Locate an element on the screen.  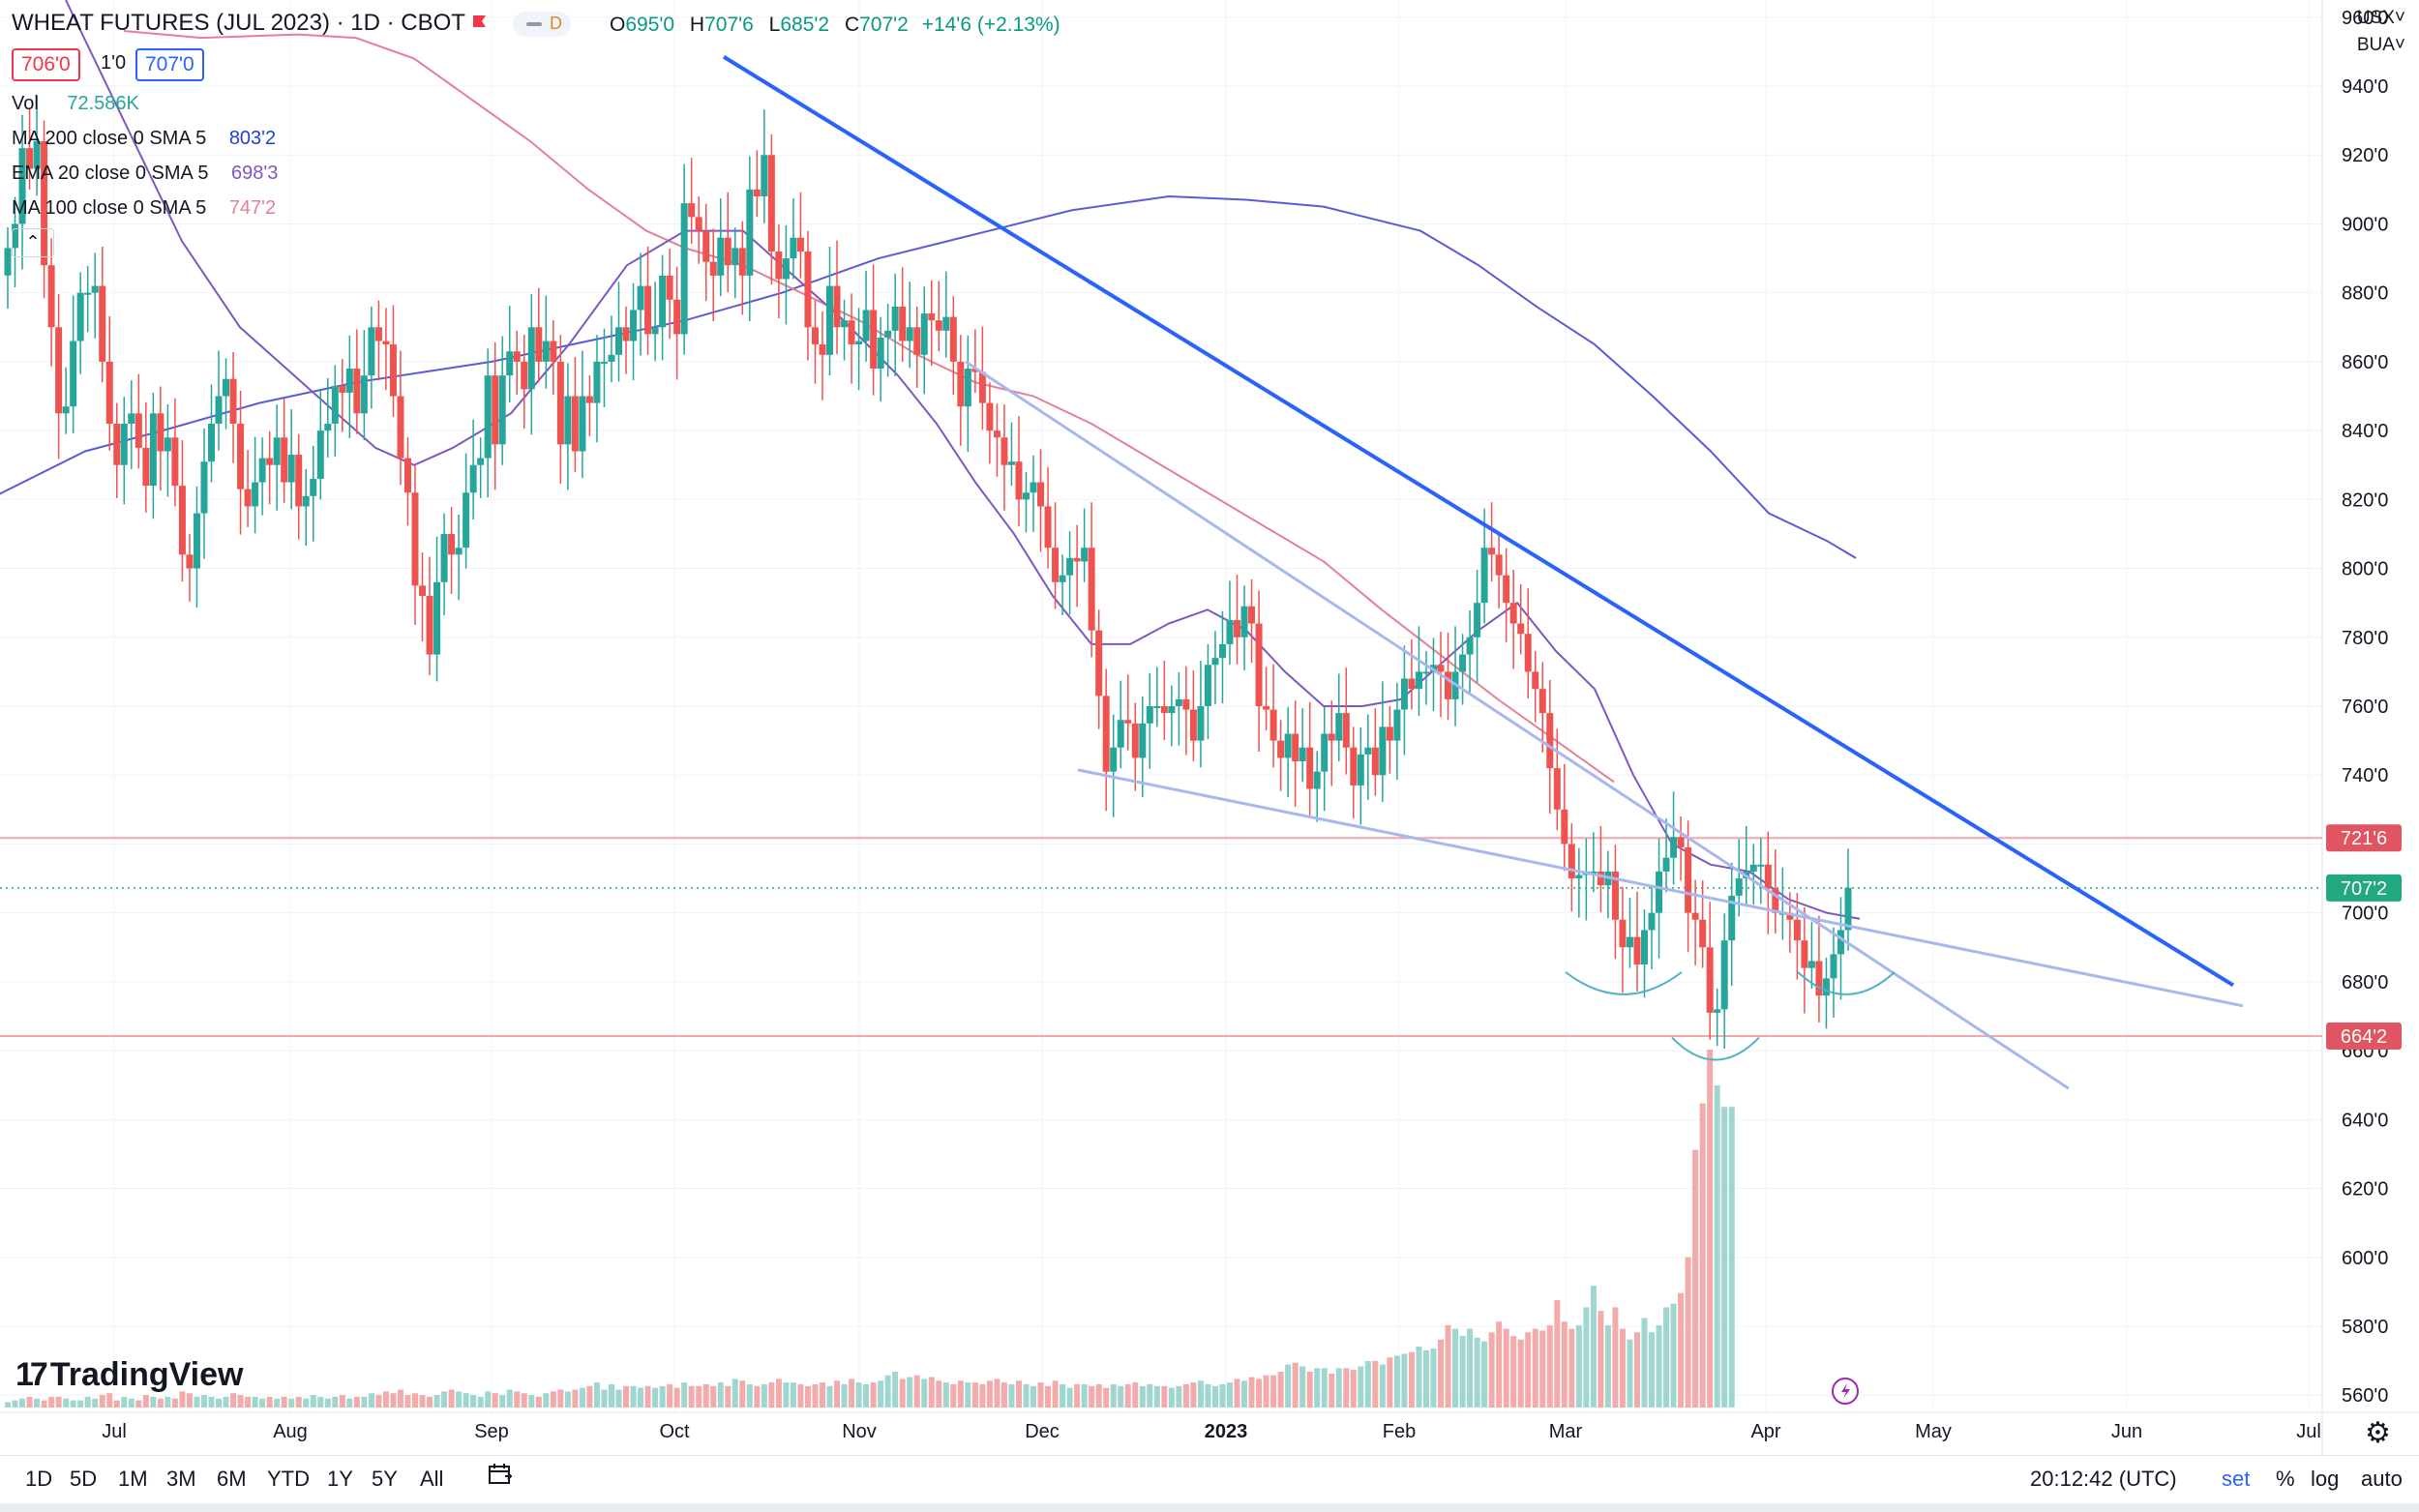
auto-scale-button: auto is located at coordinates (2382, 1479).